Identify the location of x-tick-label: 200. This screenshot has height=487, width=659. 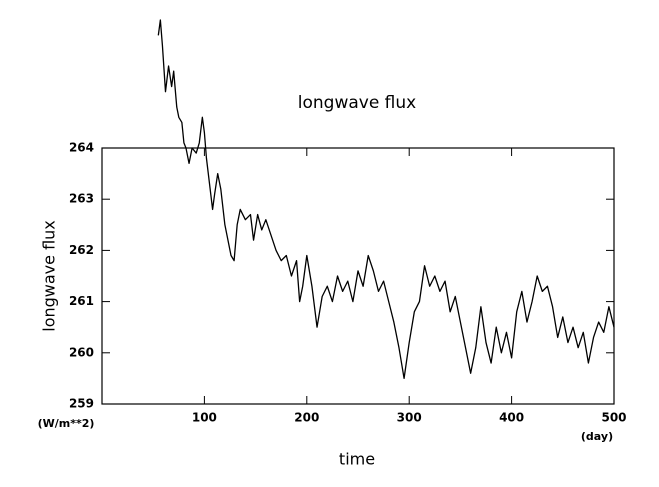
(306, 418).